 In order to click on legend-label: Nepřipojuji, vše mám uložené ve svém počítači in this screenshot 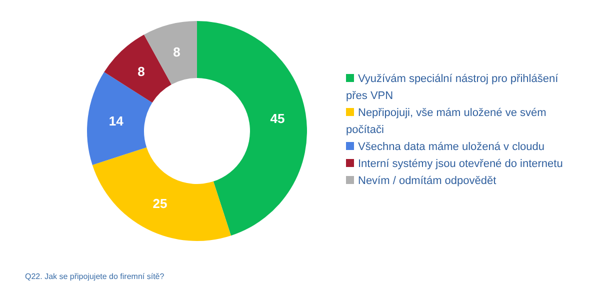, I will do `click(446, 121)`.